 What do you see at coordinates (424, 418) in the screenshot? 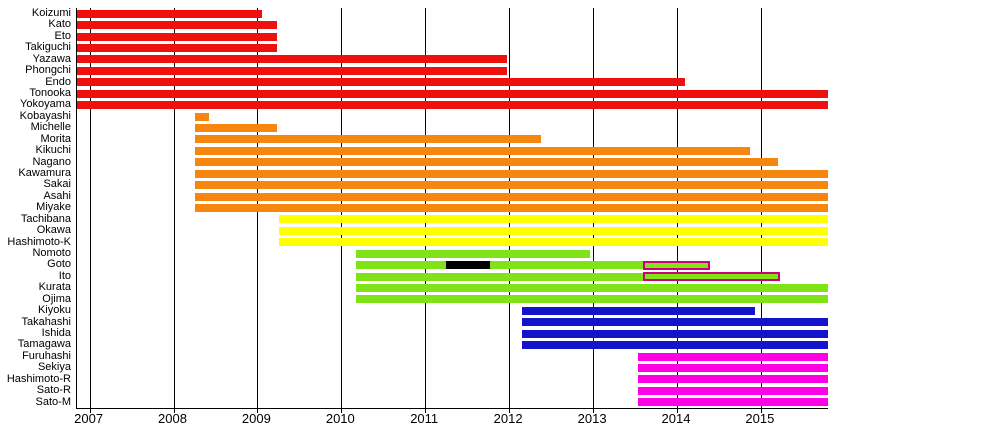
I see `x-tick-label: 2011` at bounding box center [424, 418].